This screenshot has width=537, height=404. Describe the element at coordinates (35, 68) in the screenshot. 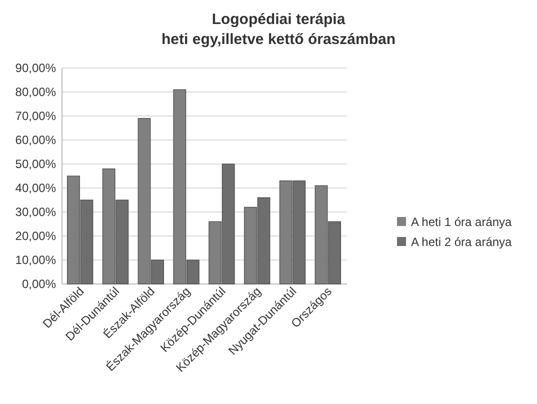

I see `y-tick-label: 90,00%` at that location.